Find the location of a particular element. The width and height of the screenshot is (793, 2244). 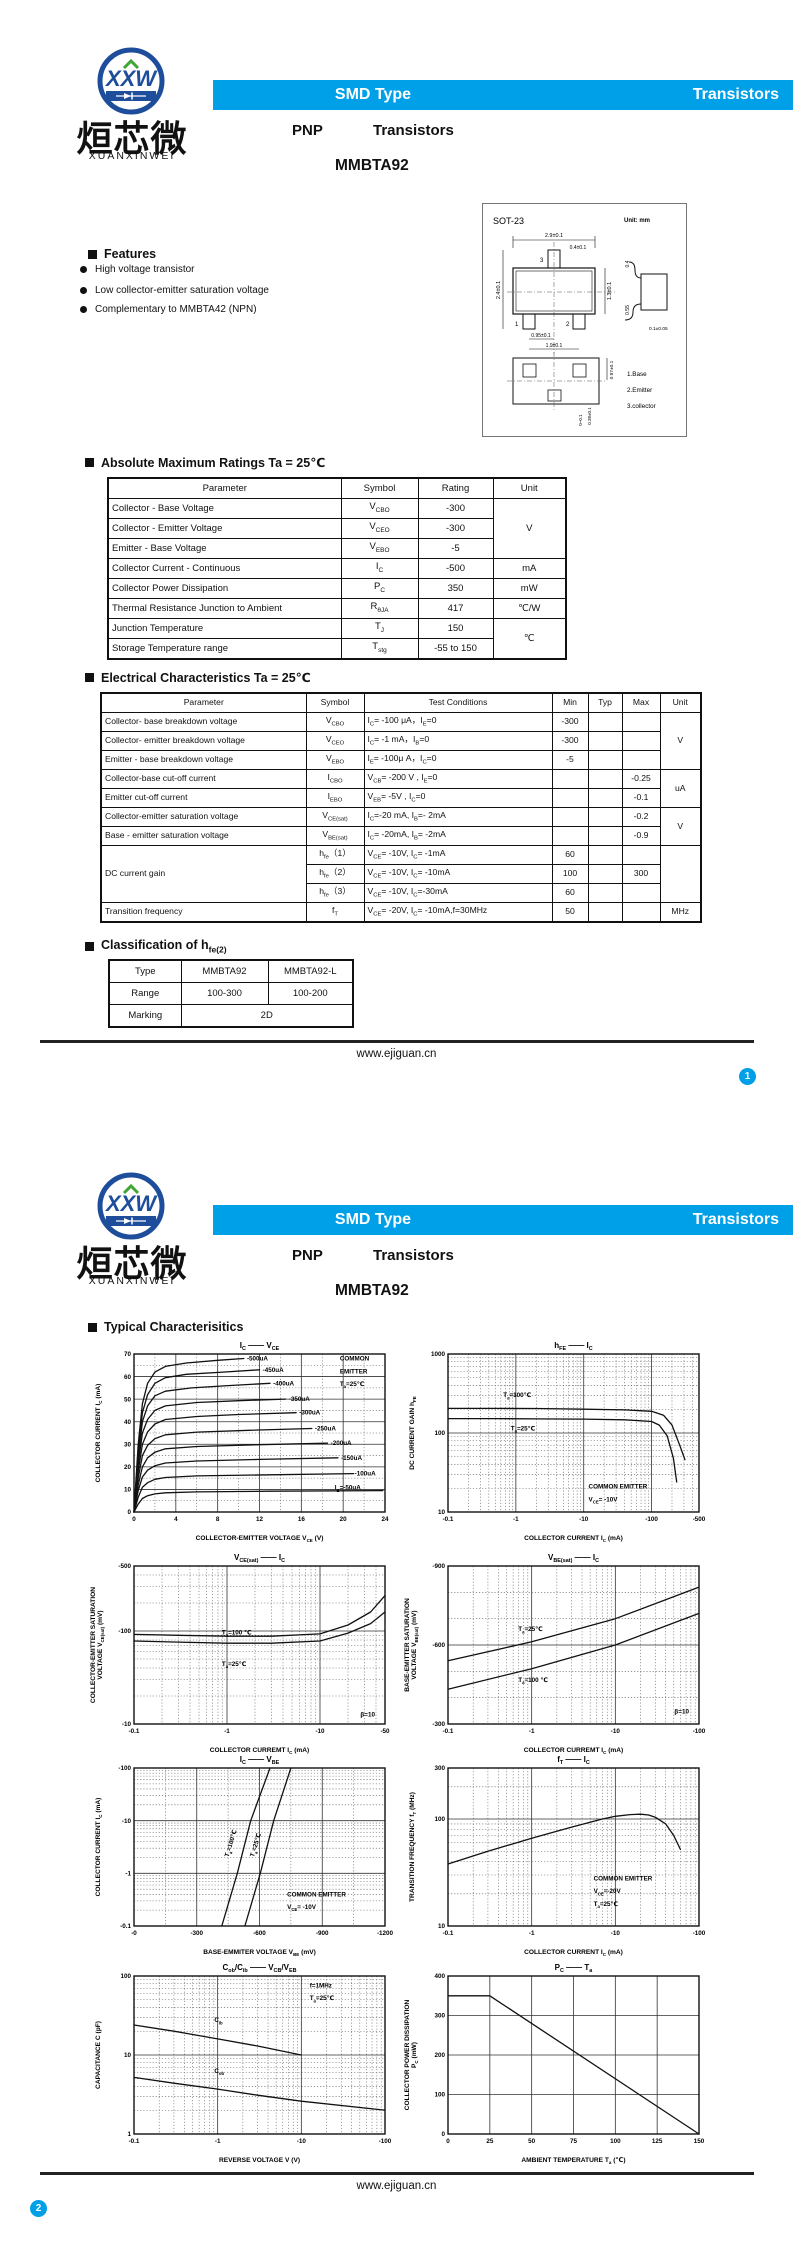

svg-text: 200 is located at coordinates (439, 2055).